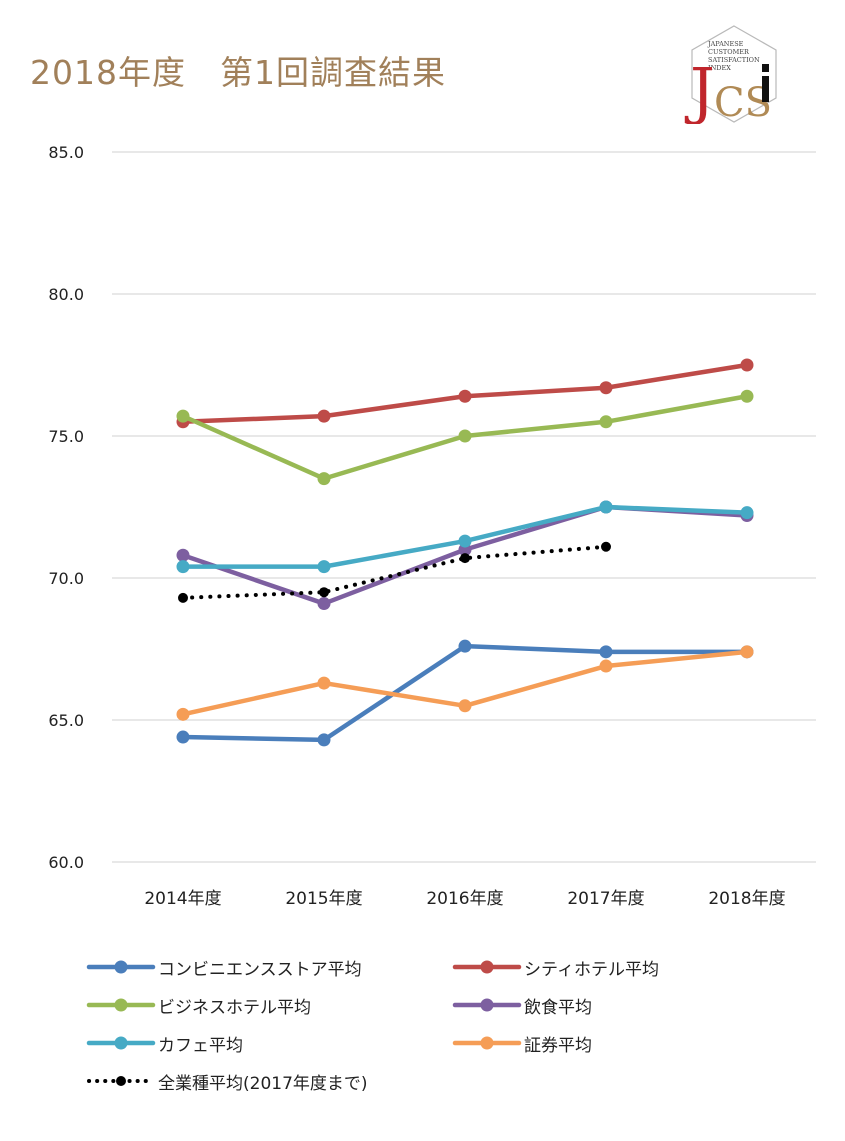 This screenshot has width=845, height=1141. I want to click on legend-item: 証券平均, so click(522, 1043).